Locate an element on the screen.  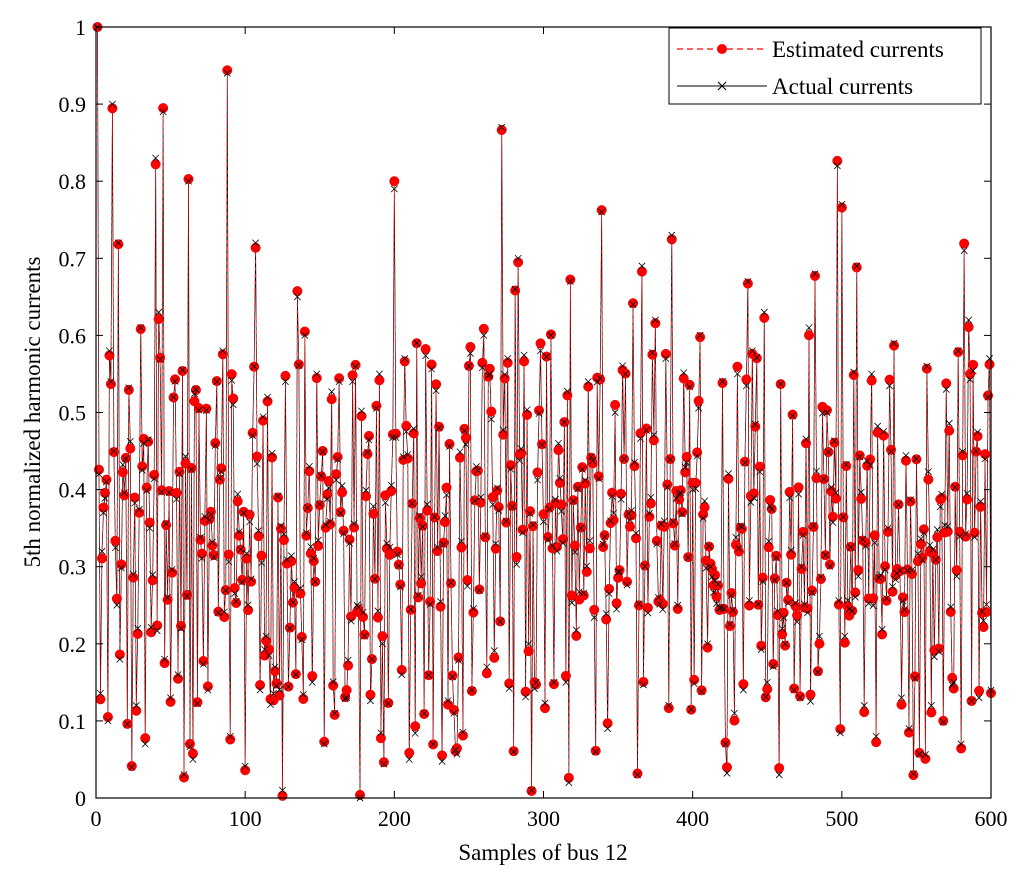
y-tick-label: 0 is located at coordinates (80, 798).